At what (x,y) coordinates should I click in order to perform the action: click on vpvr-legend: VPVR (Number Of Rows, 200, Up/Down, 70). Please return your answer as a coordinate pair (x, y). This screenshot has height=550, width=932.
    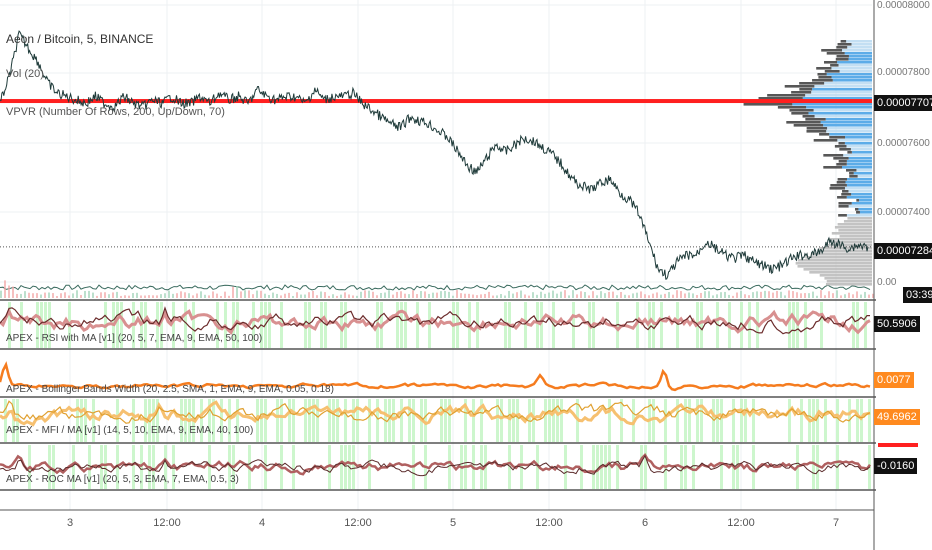
    Looking at the image, I should click on (115, 112).